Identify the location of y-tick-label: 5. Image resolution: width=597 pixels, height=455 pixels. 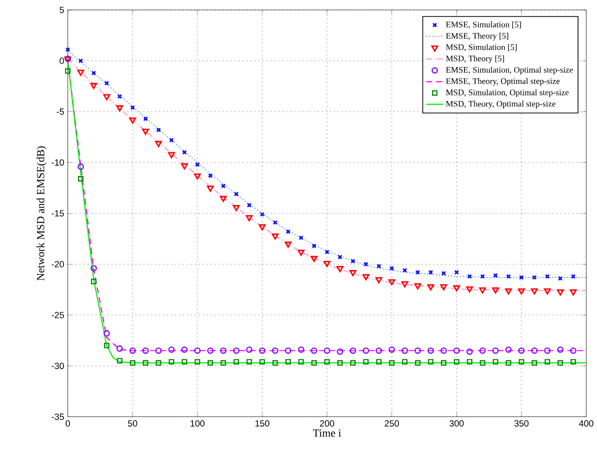
(62, 10).